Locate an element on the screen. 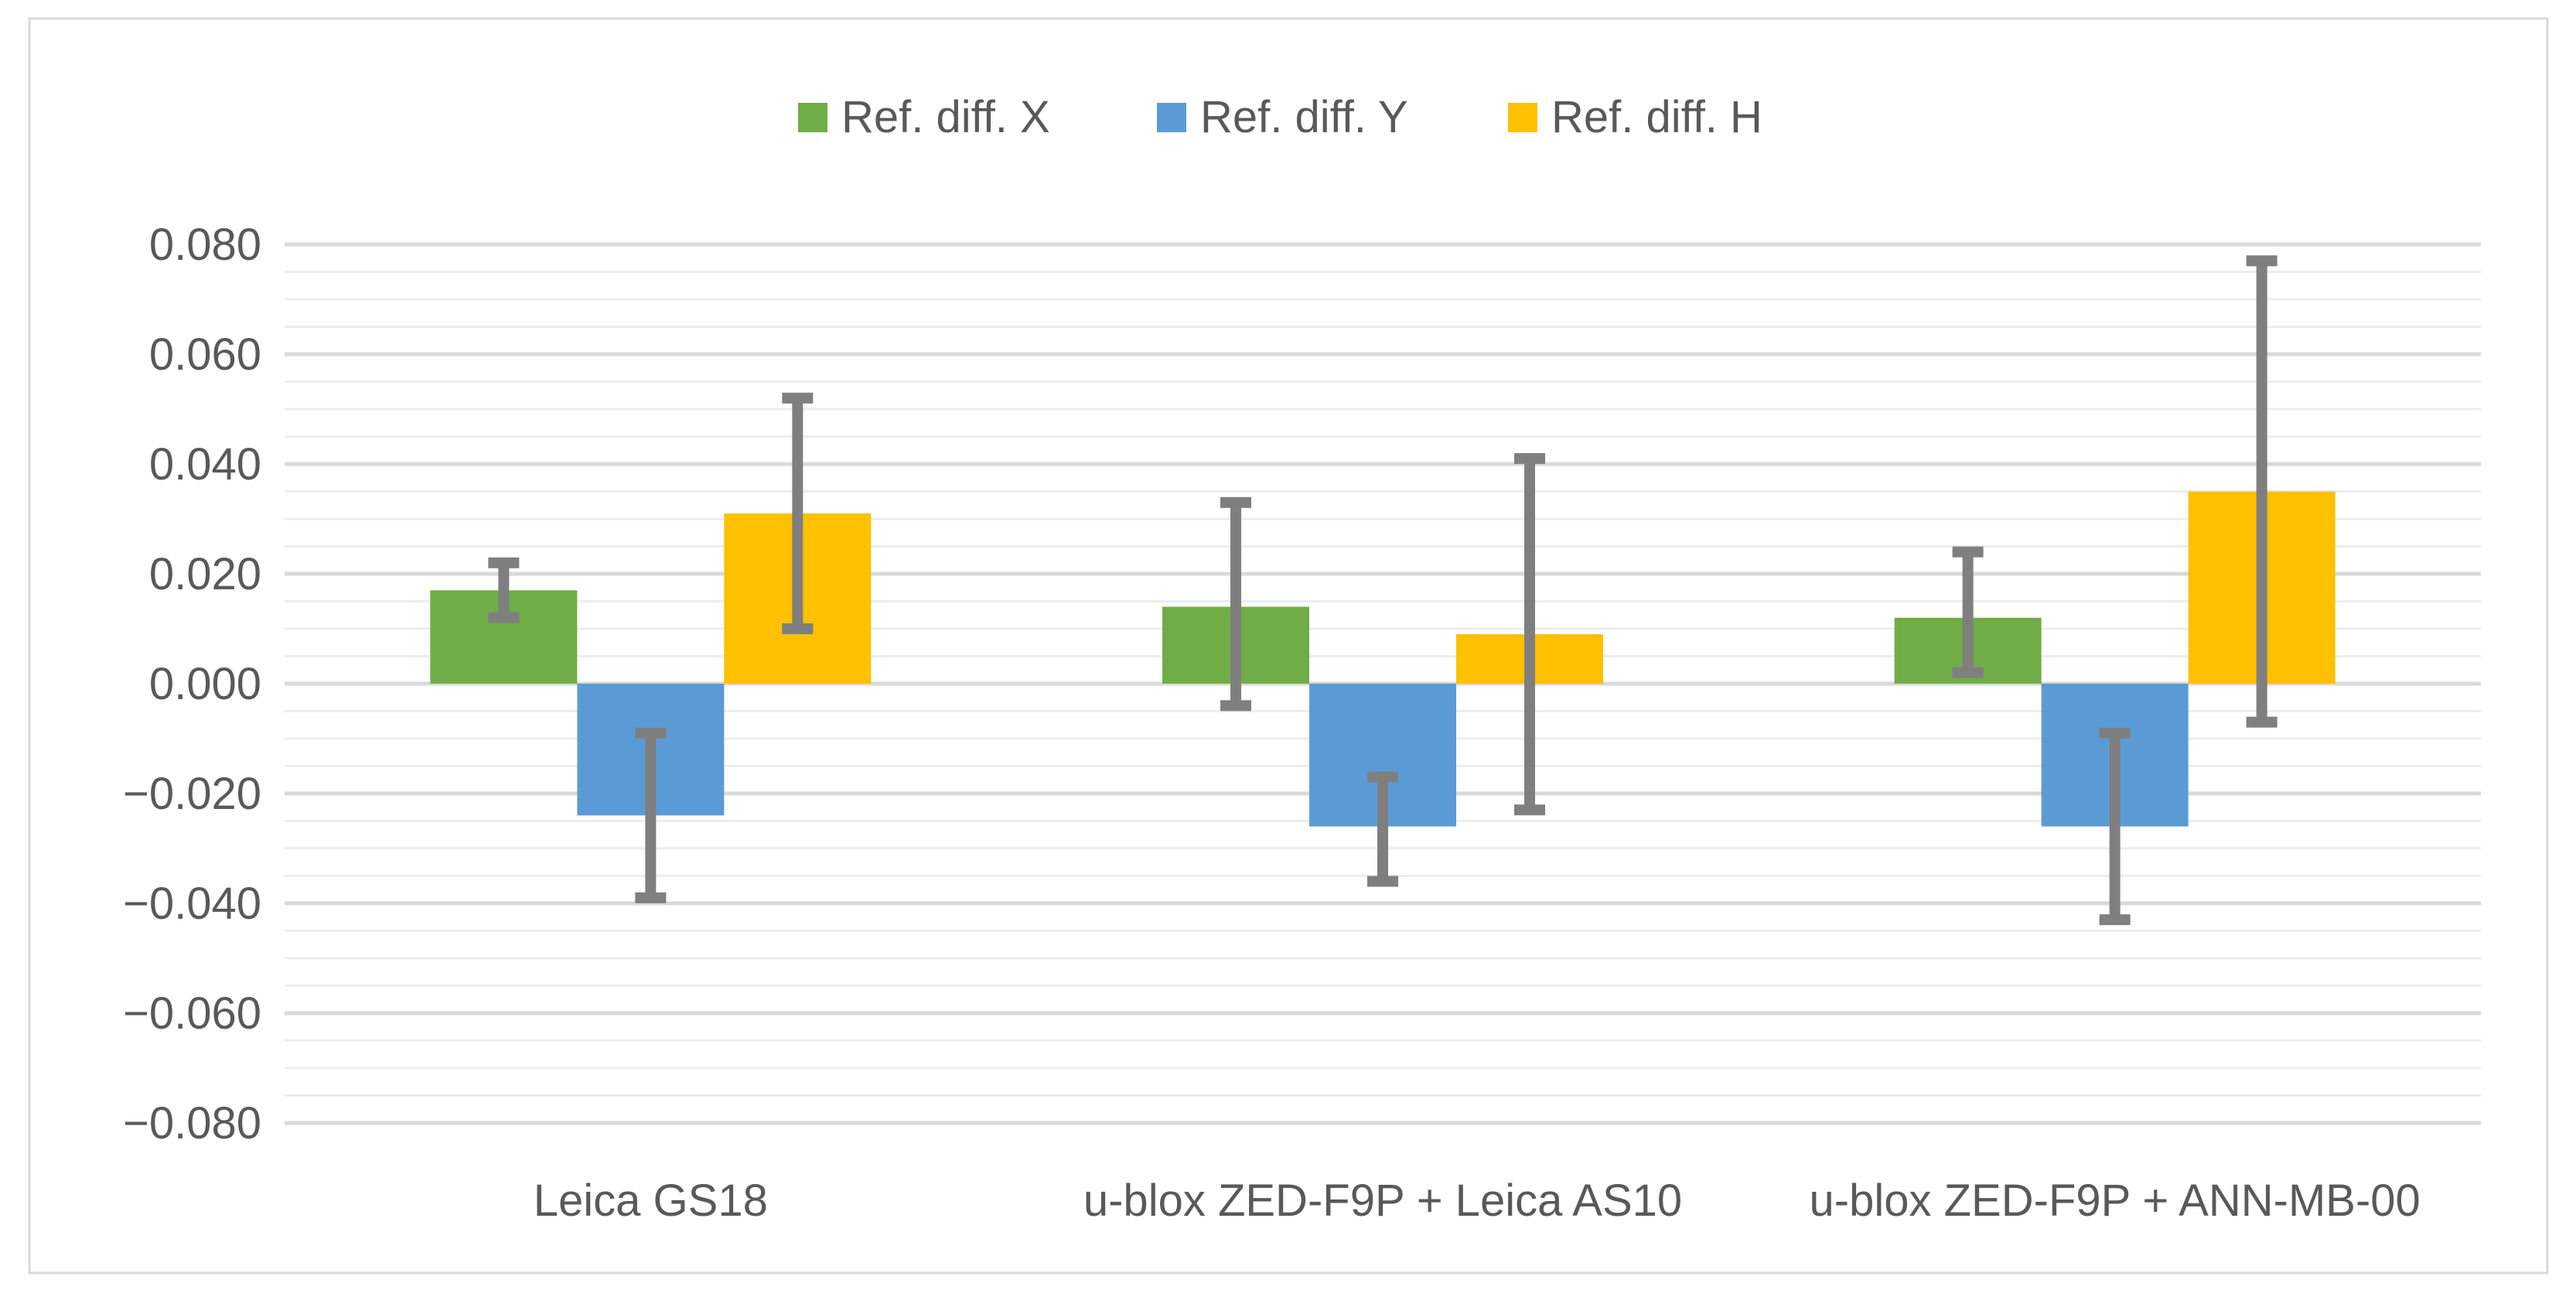  legend-label: Ref. diff. X is located at coordinates (946, 117).